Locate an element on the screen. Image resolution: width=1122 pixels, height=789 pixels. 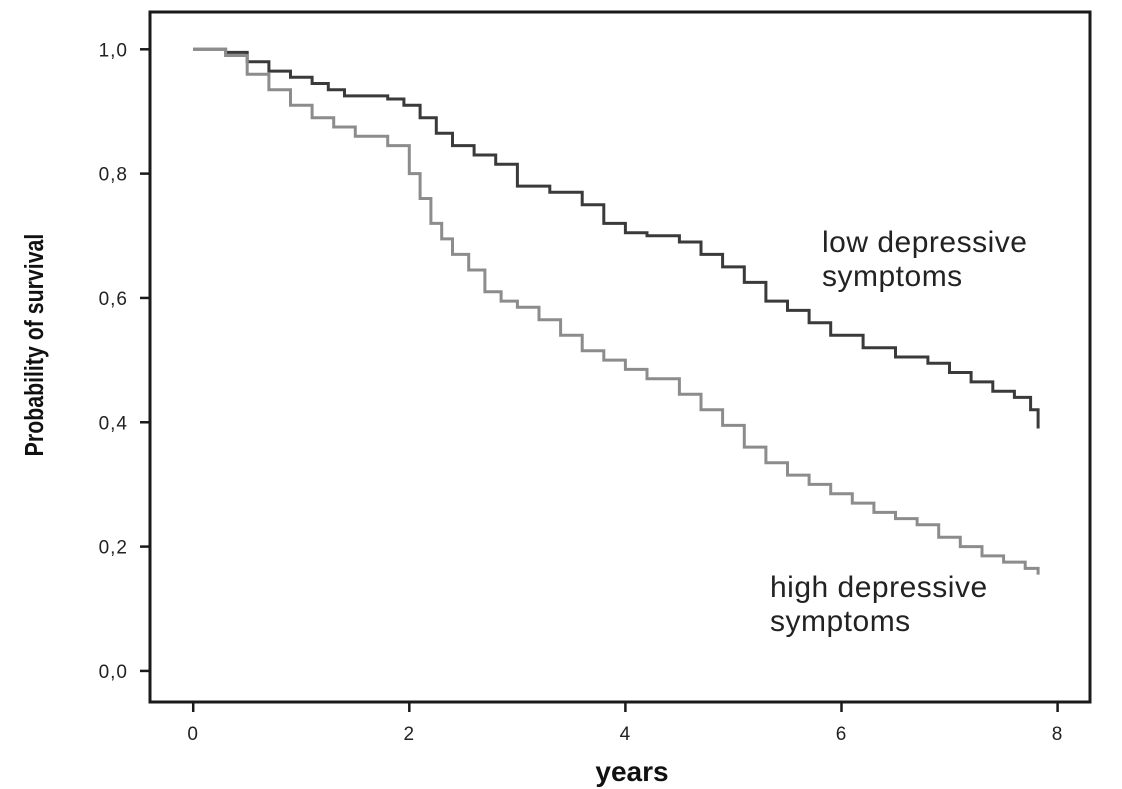
y-tick-label: 0,2 is located at coordinates (113, 548).